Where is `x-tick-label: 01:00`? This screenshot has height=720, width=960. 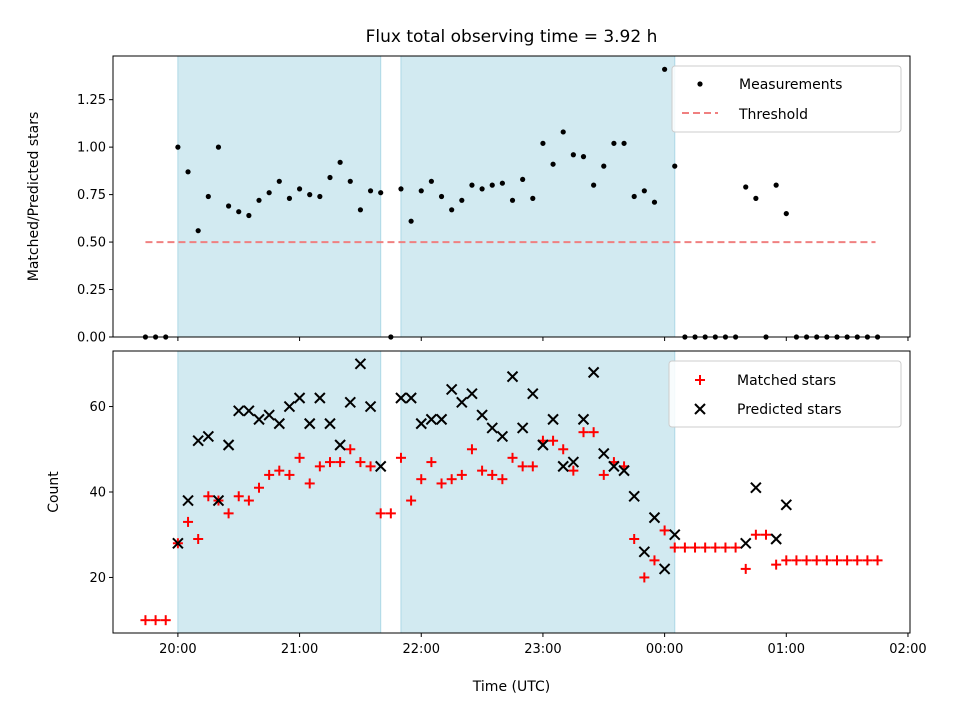 x-tick-label: 01:00 is located at coordinates (786, 649).